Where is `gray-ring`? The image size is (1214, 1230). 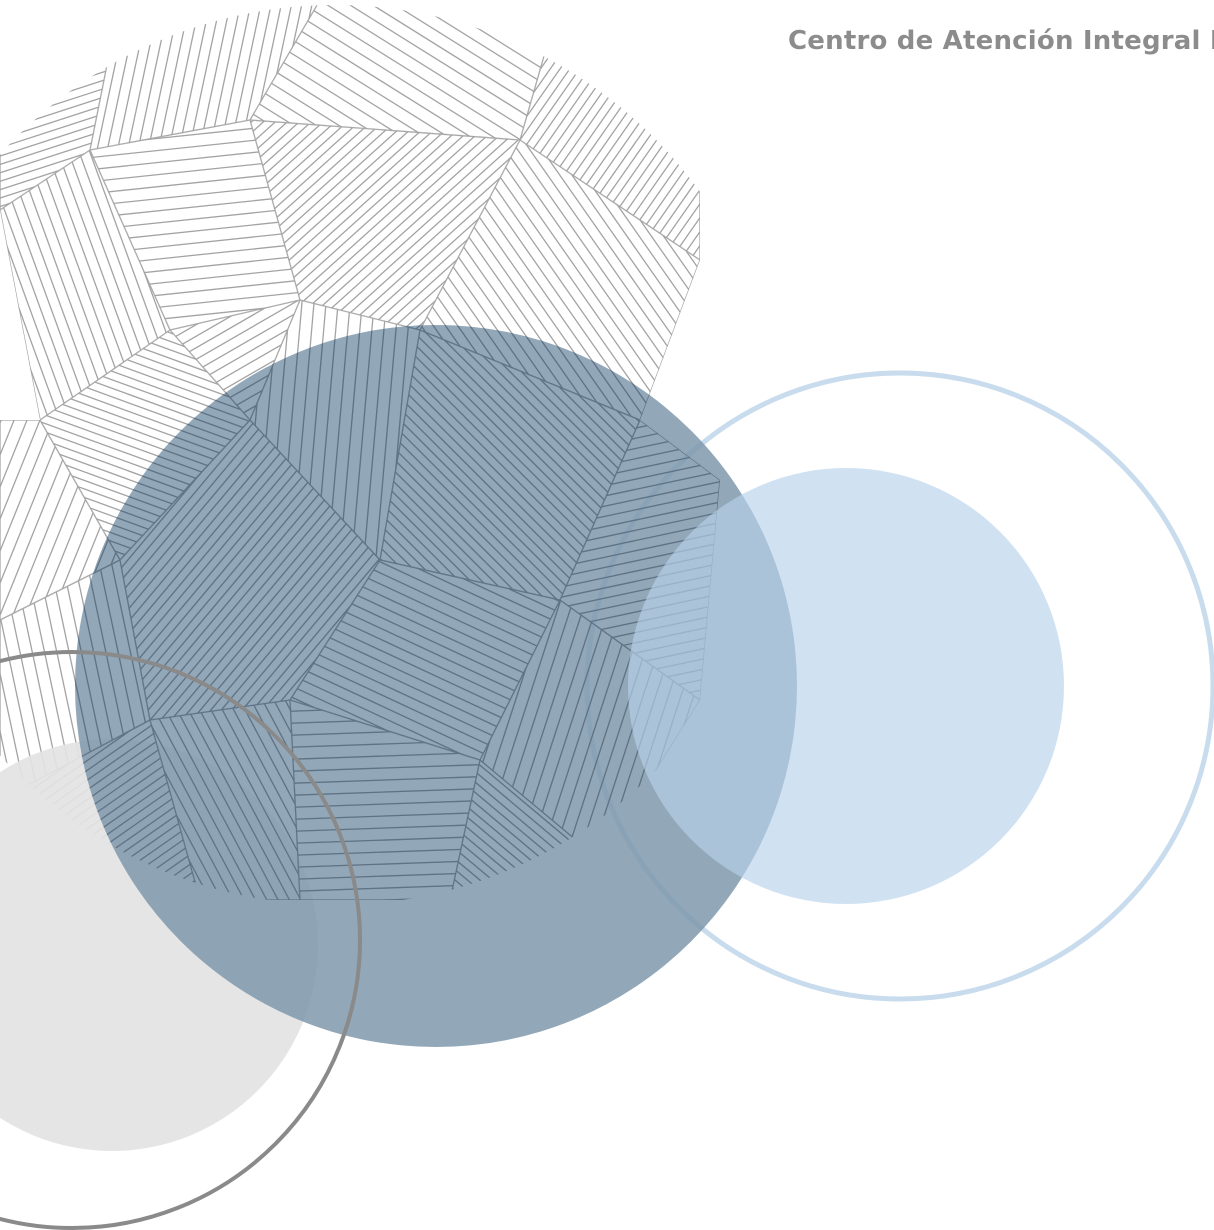 gray-ring is located at coordinates (181, 940).